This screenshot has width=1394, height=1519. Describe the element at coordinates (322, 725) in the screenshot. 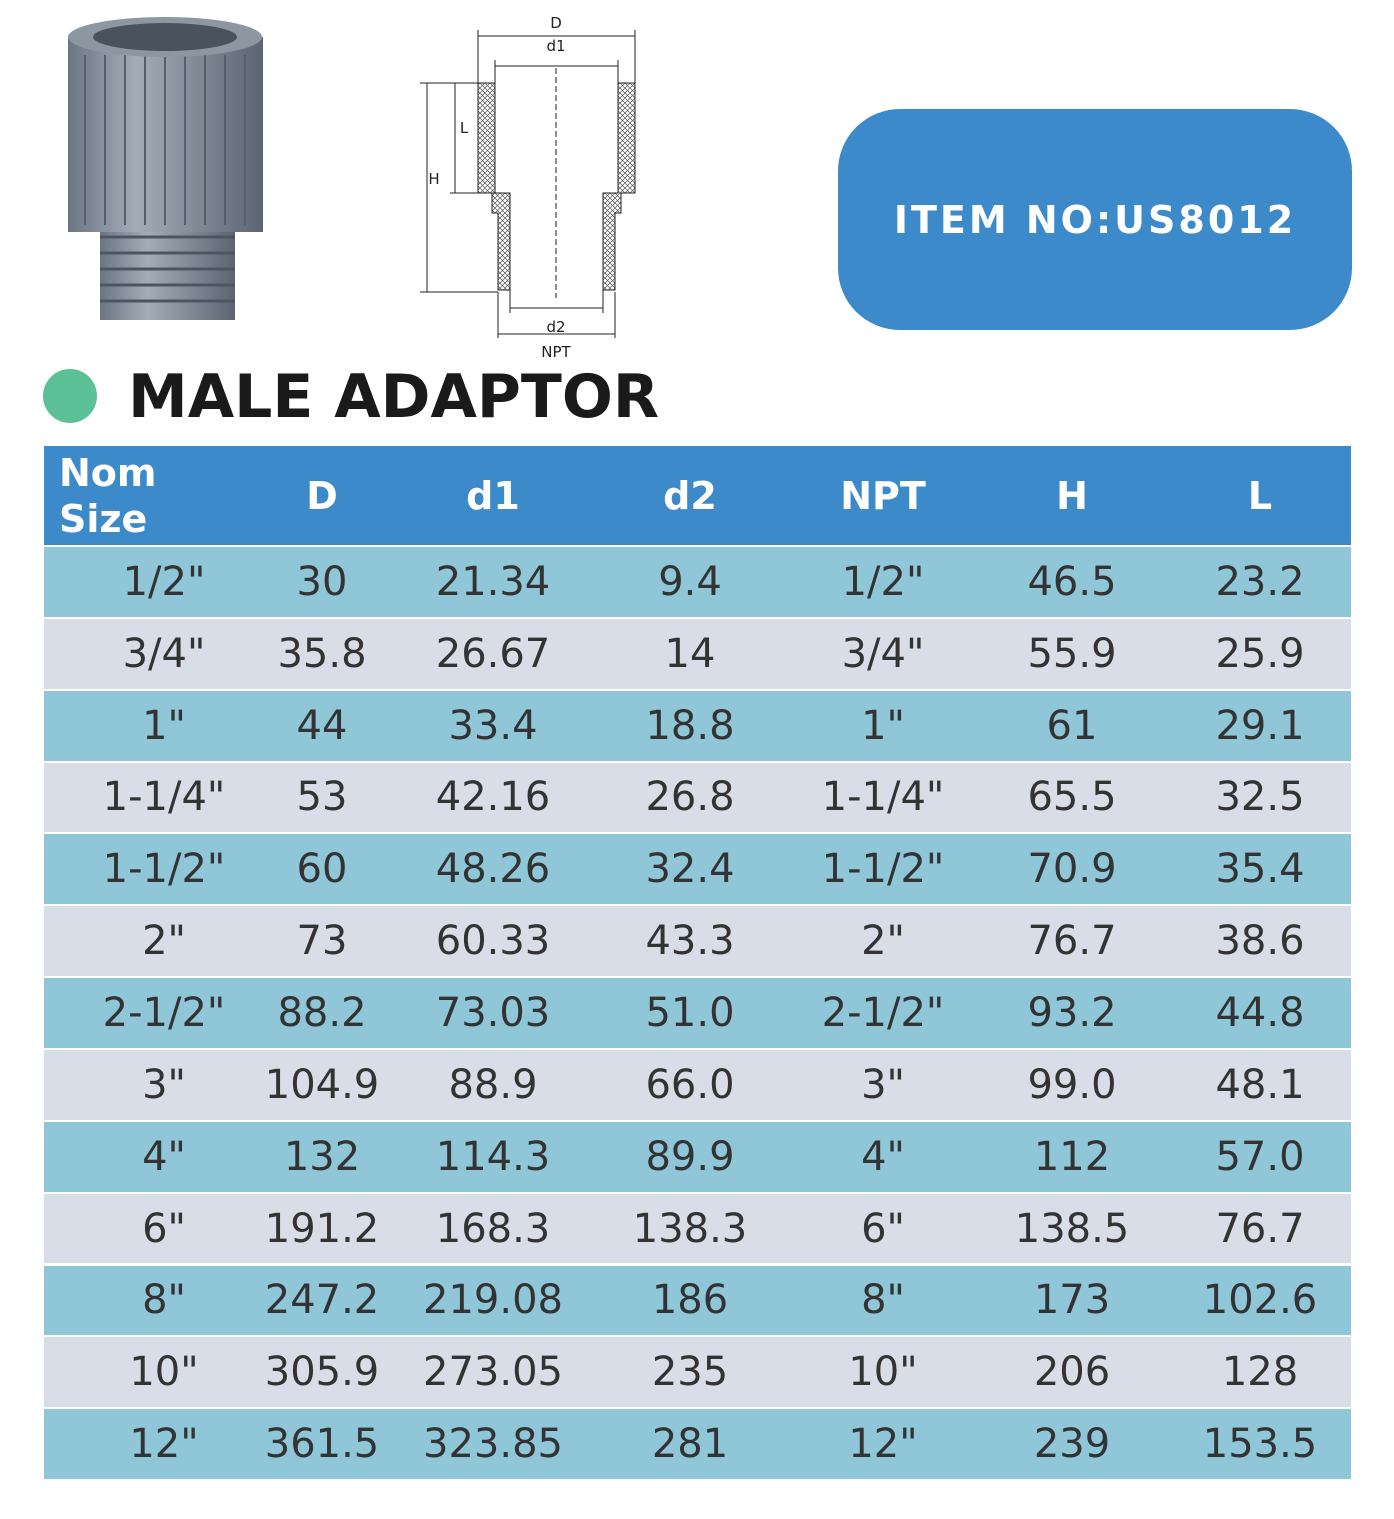

I see `table-cell: 44` at that location.